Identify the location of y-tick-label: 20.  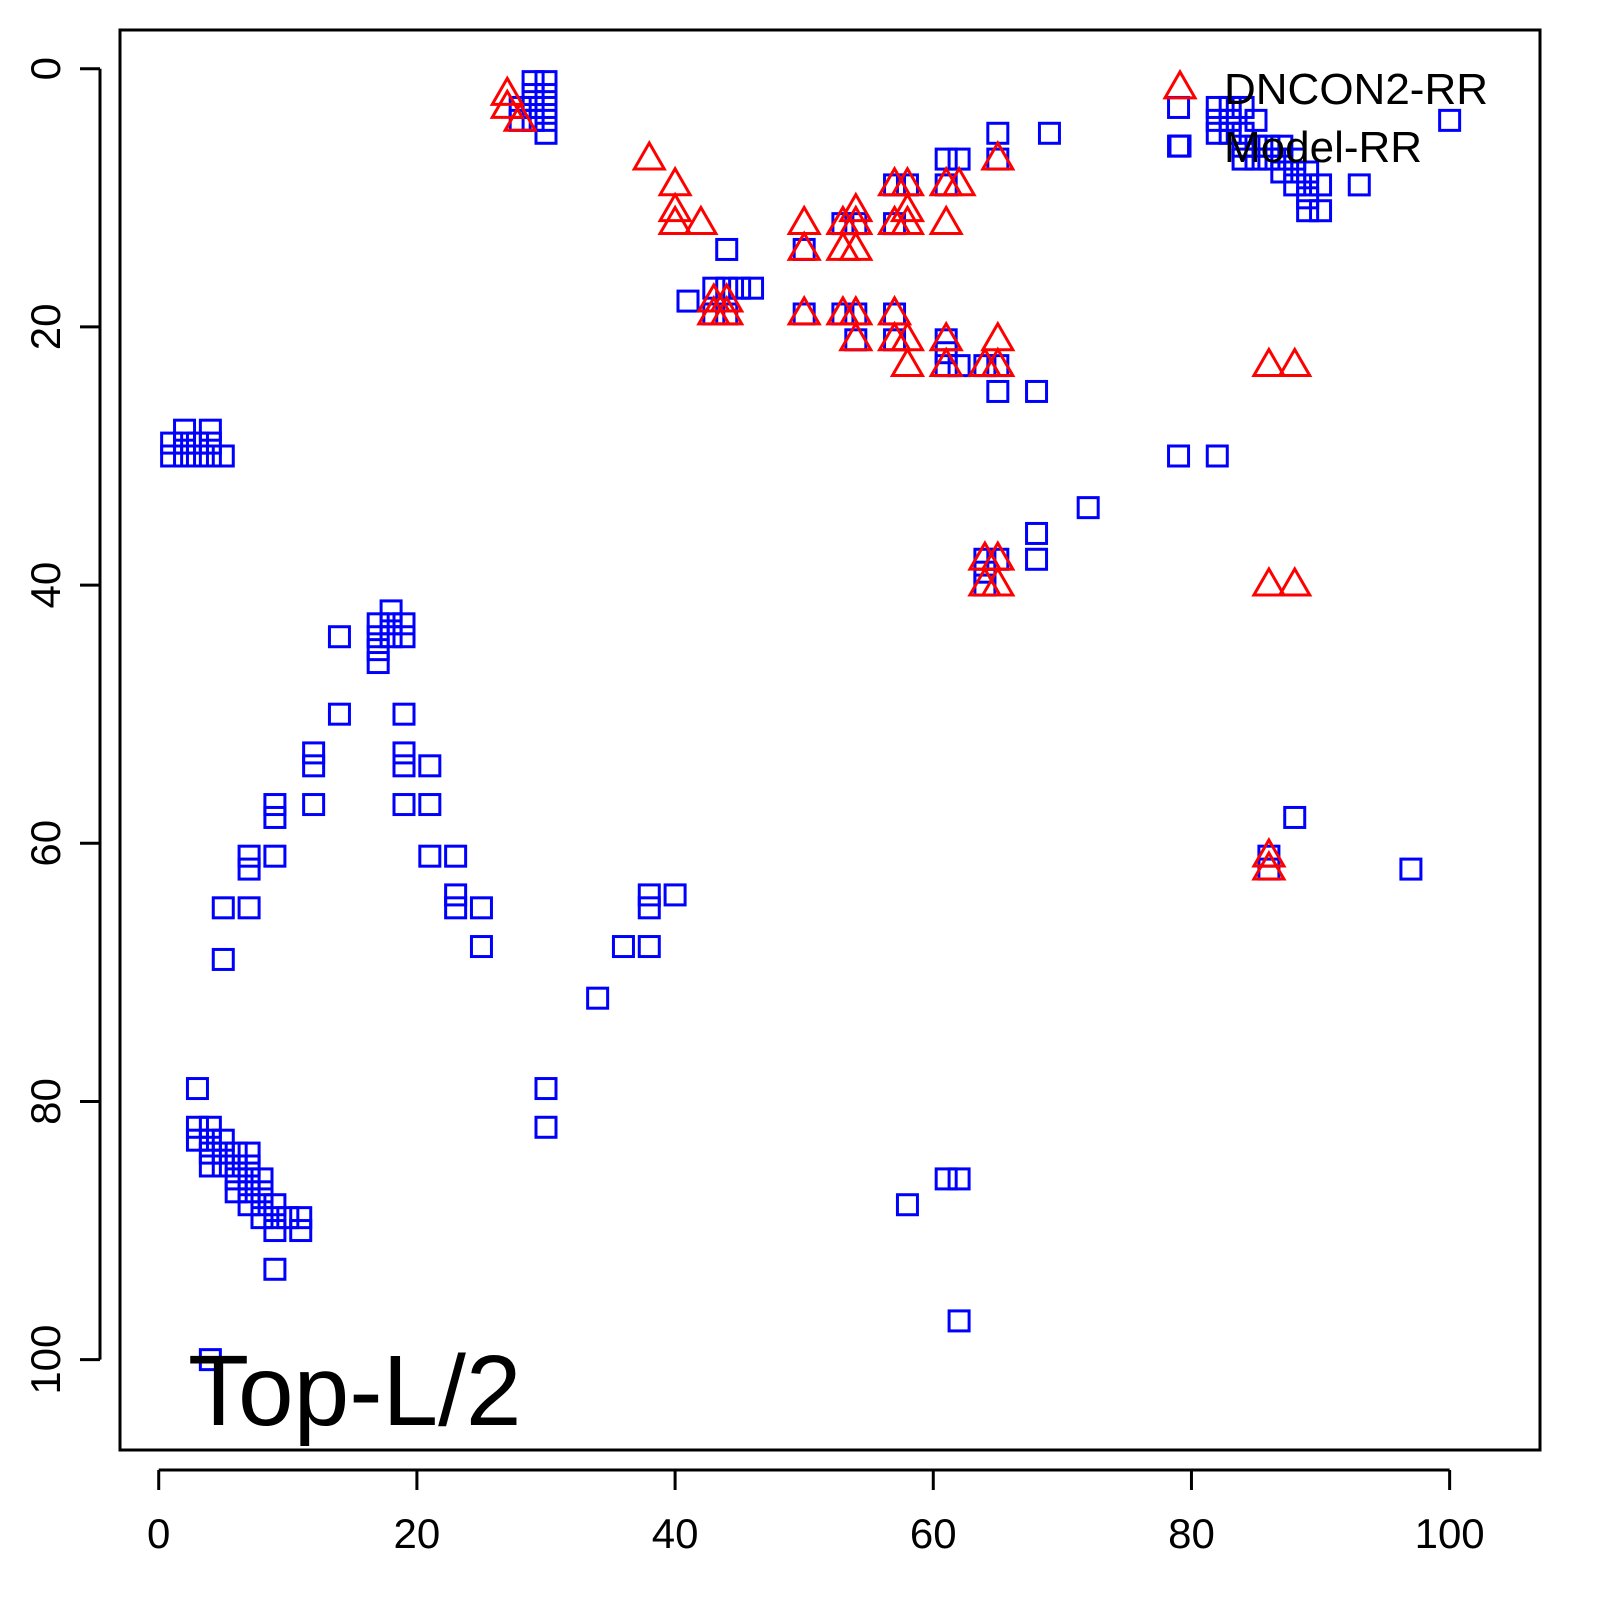
(45, 327).